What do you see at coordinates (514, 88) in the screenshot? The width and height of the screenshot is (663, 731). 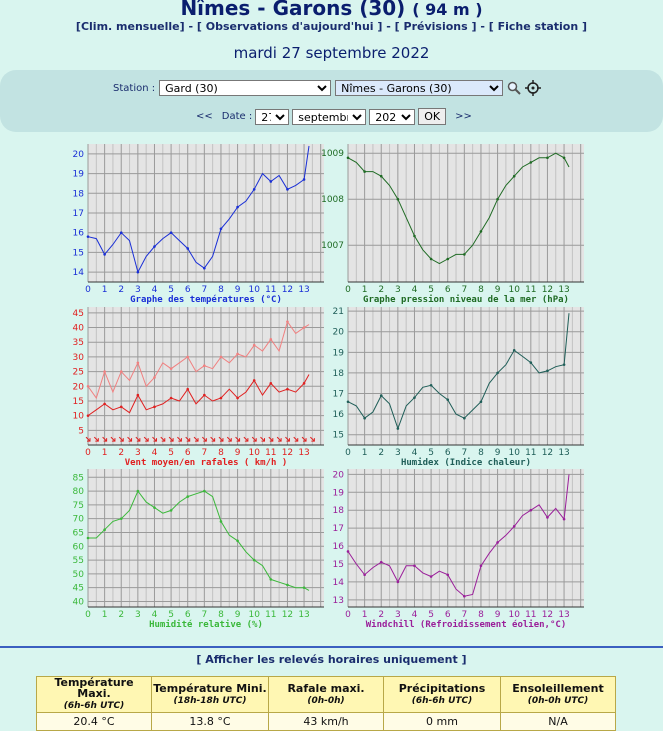 I see `magnifier-icon` at bounding box center [514, 88].